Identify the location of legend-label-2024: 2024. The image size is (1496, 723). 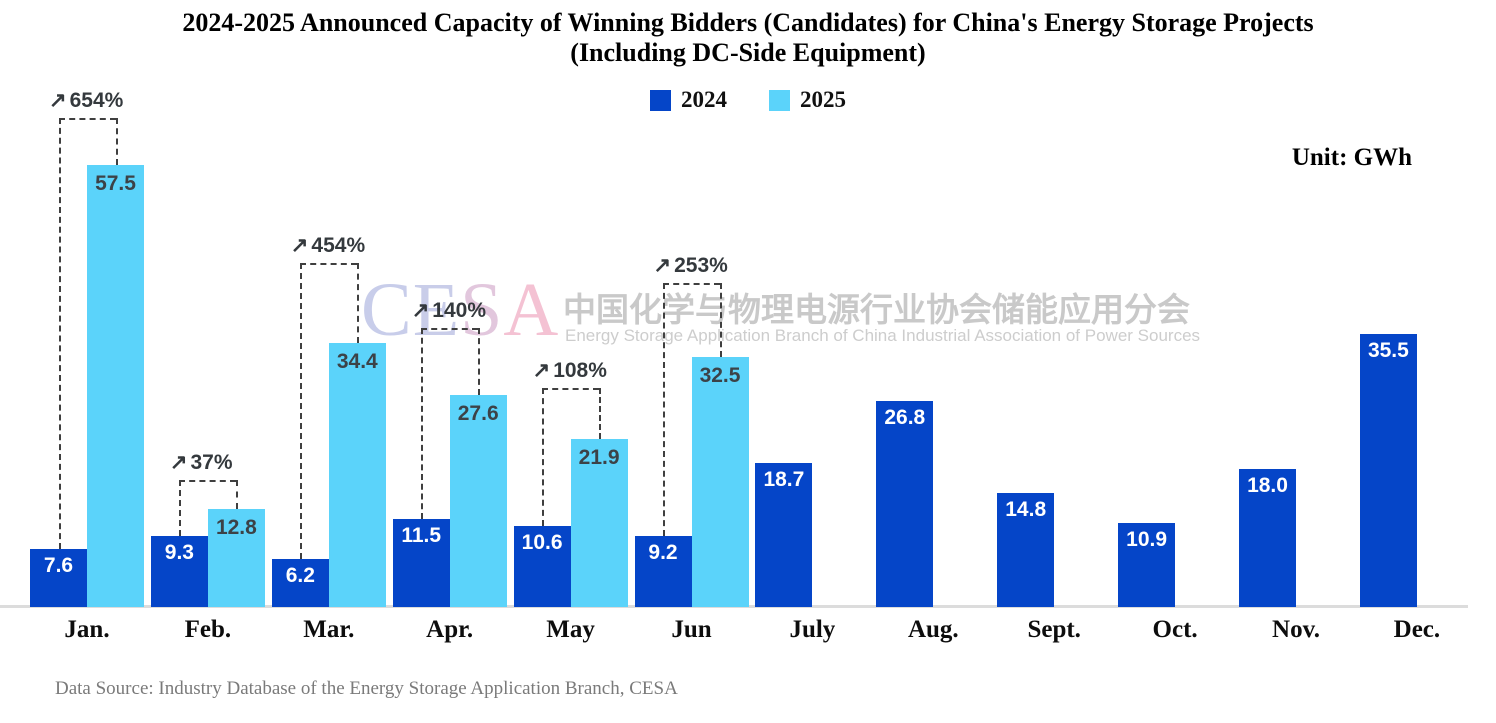
(704, 99).